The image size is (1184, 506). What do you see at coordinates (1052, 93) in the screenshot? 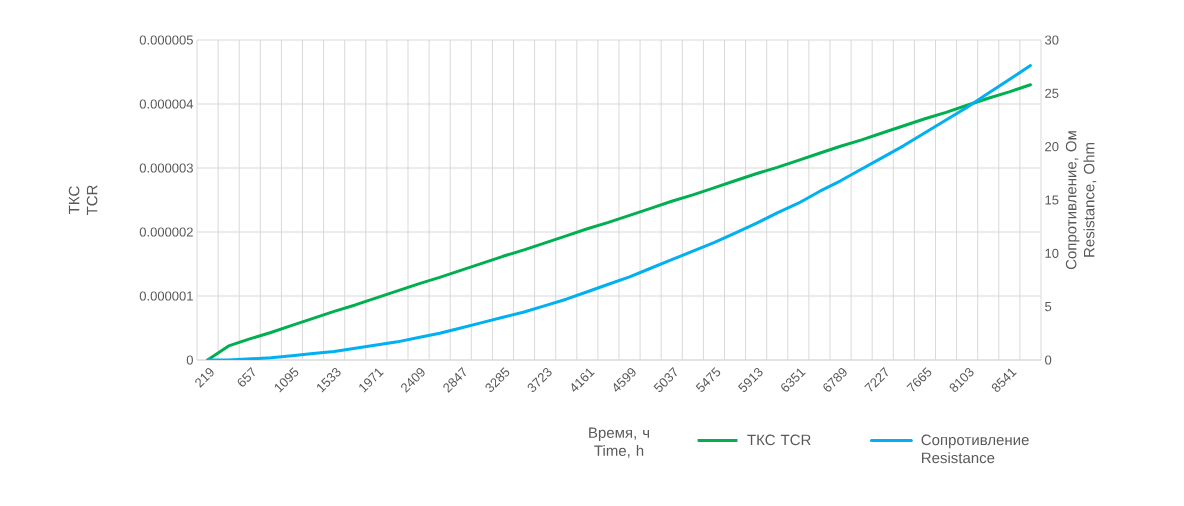
I see `y2-tick-label: 25` at bounding box center [1052, 93].